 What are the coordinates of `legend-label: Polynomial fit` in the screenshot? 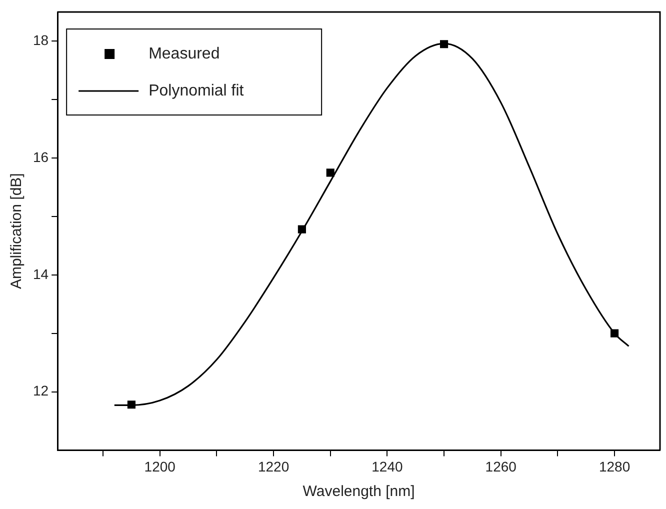 It's located at (196, 91).